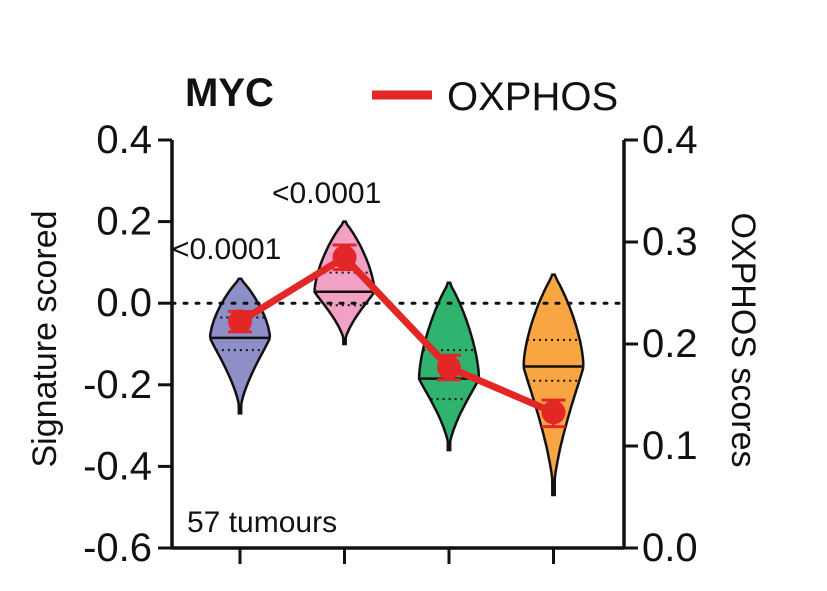  What do you see at coordinates (124, 140) in the screenshot?
I see `y-left-tick-label: 0.4` at bounding box center [124, 140].